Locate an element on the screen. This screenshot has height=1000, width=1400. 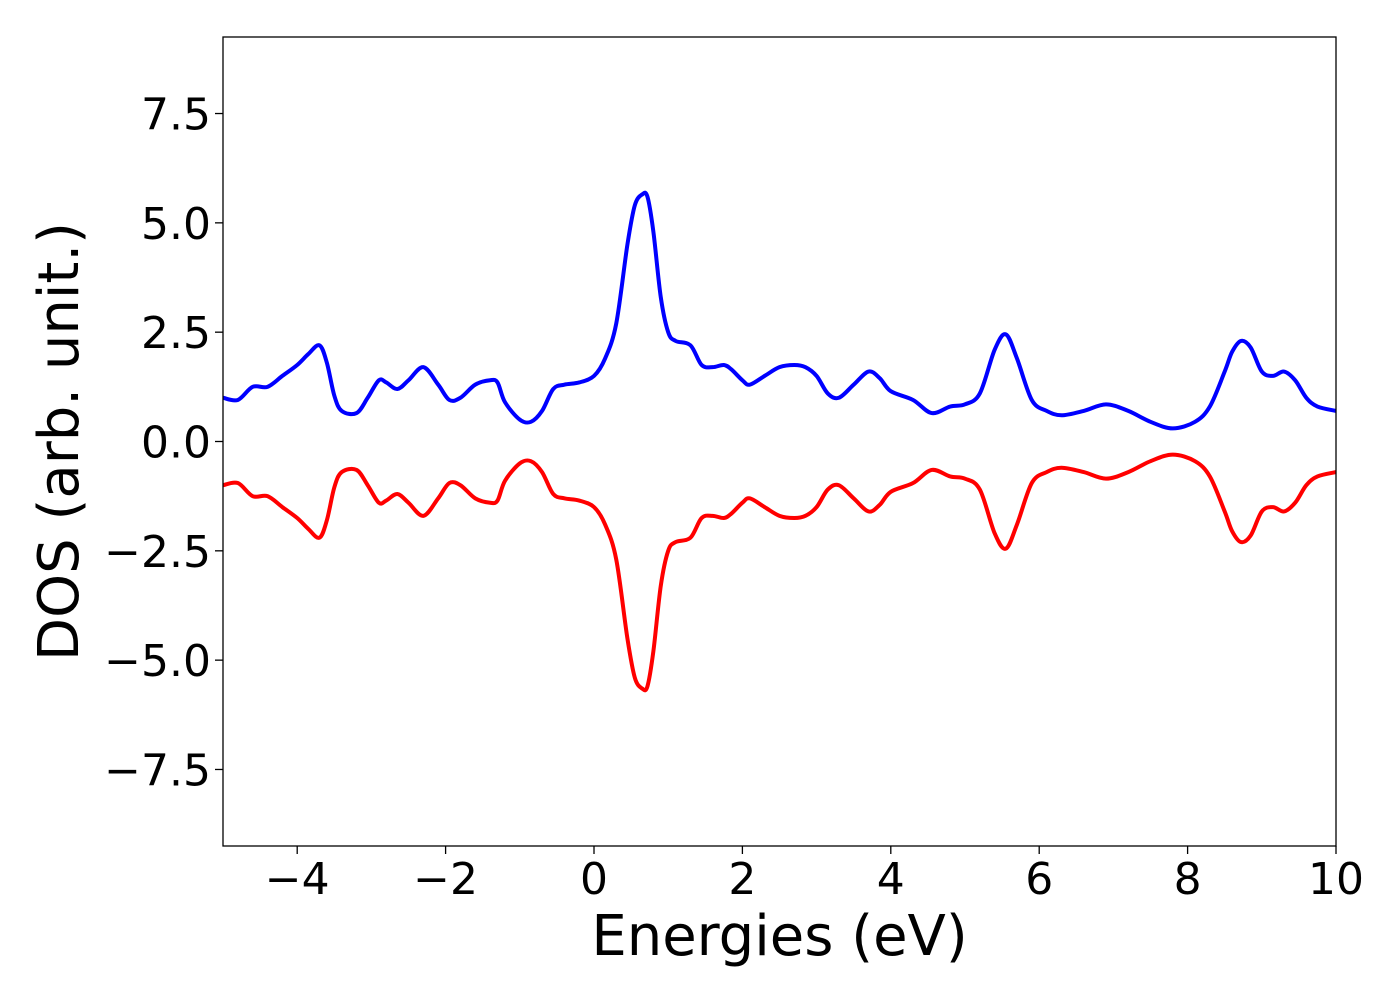
x-tick-label: 4 is located at coordinates (891, 879).